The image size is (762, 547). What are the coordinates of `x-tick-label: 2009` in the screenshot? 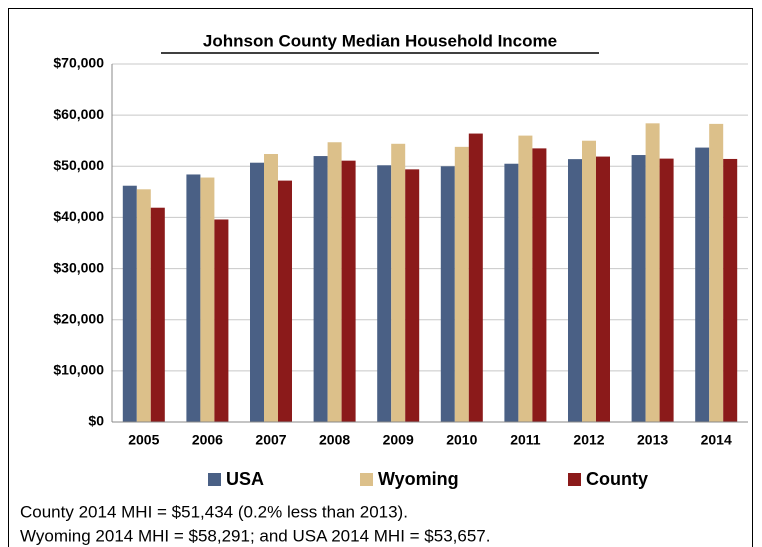 It's located at (398, 440).